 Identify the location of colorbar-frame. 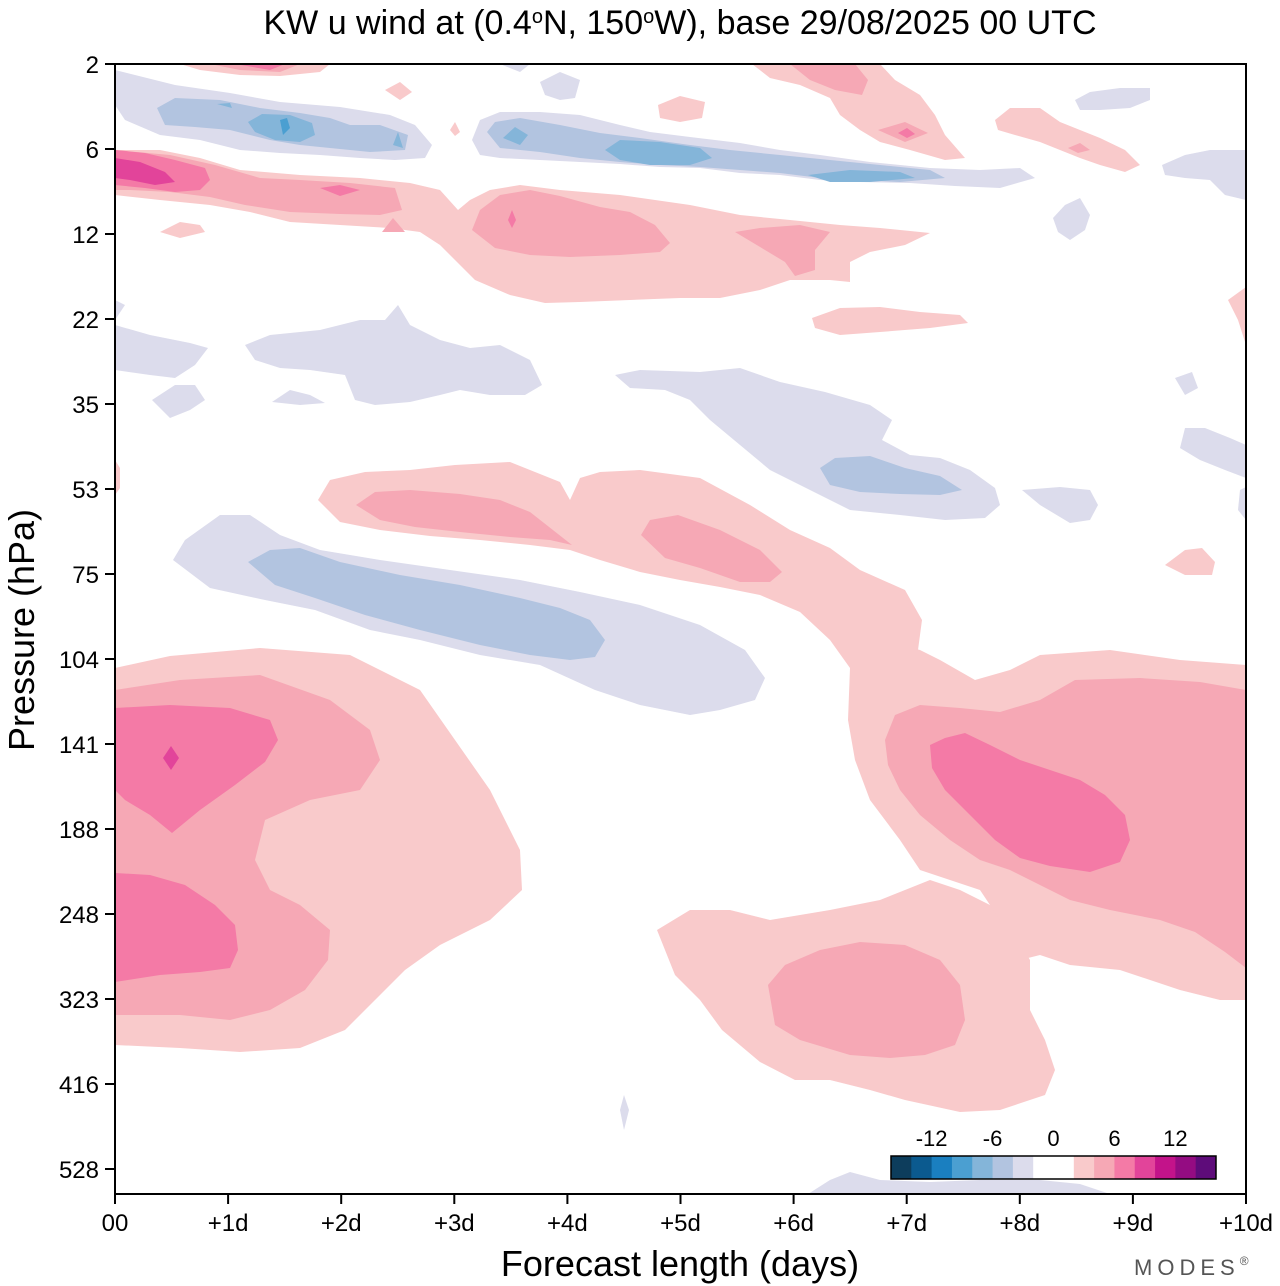
(1053, 1167).